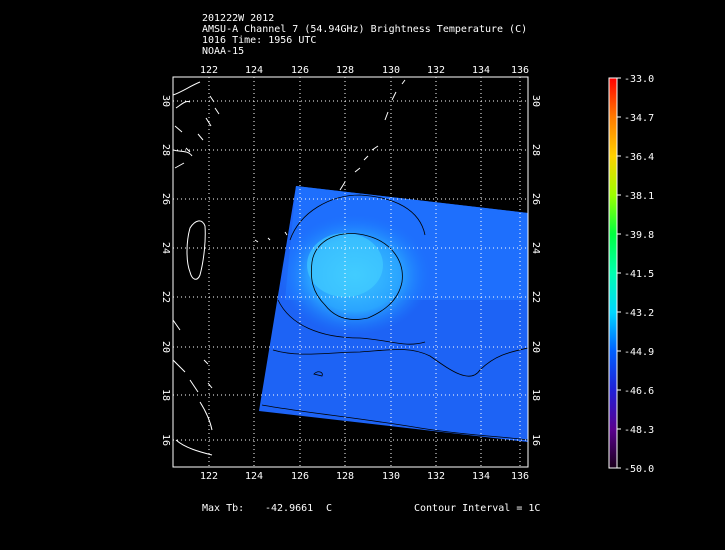  Describe the element at coordinates (639, 157) in the screenshot. I see `colorbar-label: -36.4` at that location.